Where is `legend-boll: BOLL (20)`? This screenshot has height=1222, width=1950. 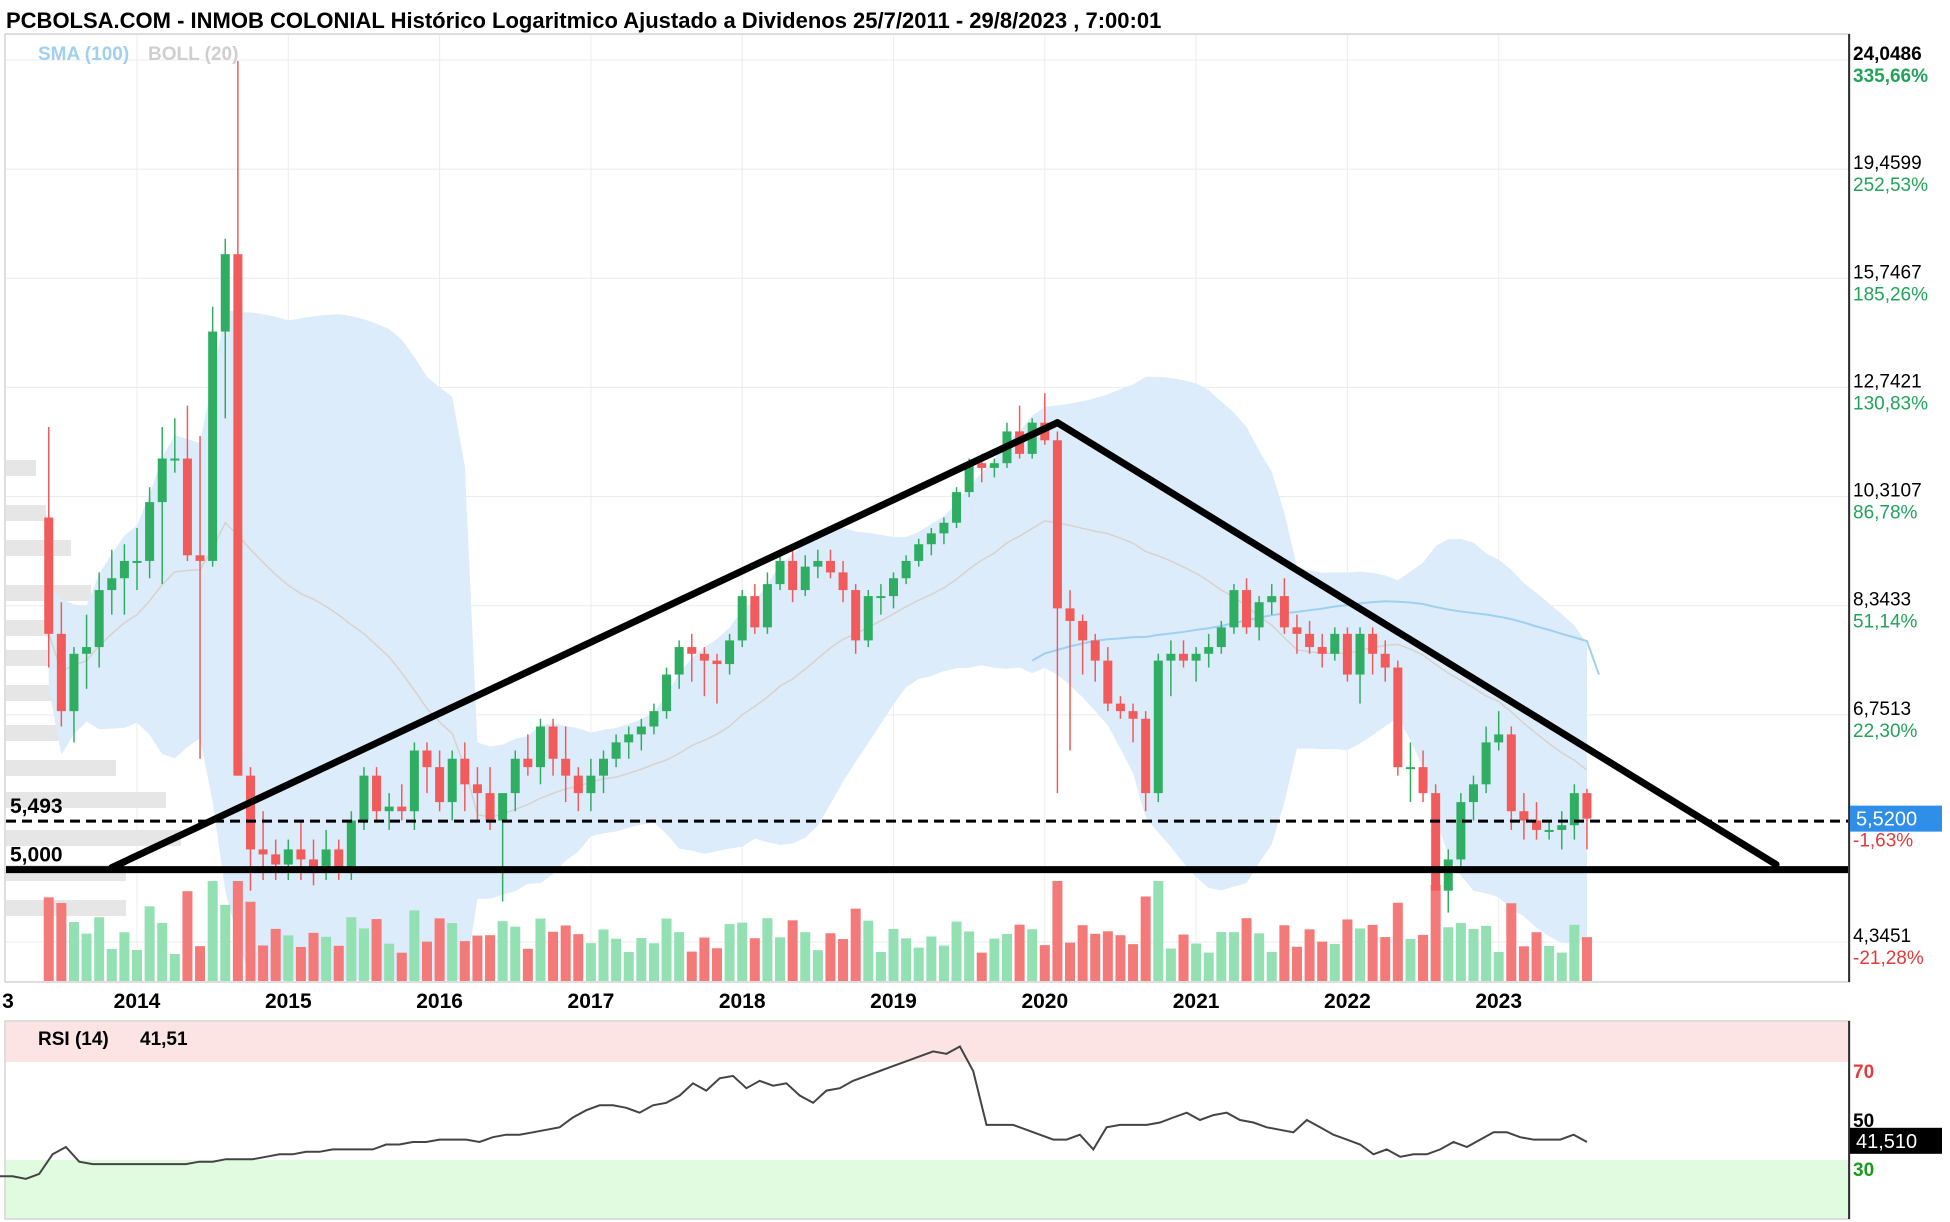
legend-boll: BOLL (20) is located at coordinates (193, 54).